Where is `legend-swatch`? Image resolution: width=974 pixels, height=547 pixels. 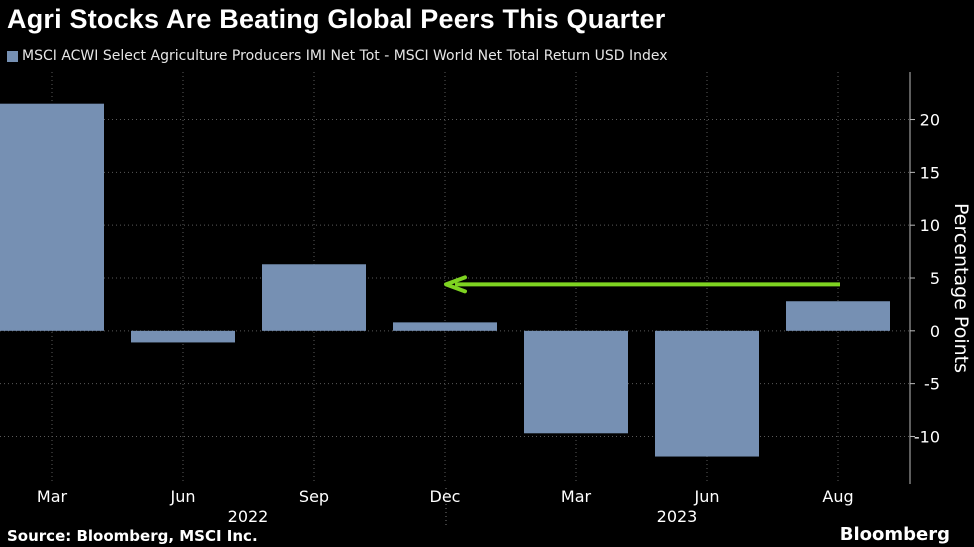
legend-swatch is located at coordinates (12, 56).